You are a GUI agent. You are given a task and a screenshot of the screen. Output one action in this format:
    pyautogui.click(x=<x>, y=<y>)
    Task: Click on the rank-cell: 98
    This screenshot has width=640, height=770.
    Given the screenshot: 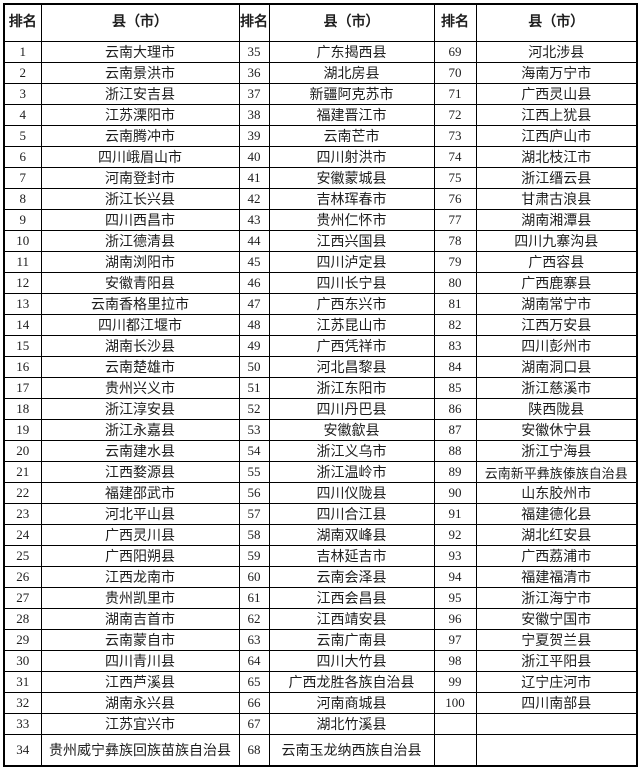 What is the action you would take?
    pyautogui.click(x=455, y=661)
    